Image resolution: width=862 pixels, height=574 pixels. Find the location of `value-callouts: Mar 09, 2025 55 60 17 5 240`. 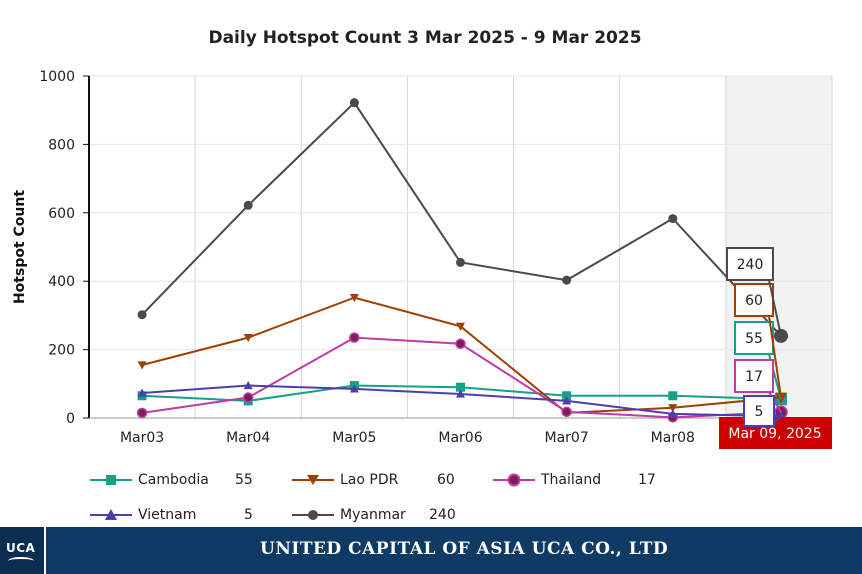

value-callouts: Mar 09, 2025 55 60 17 5 240 is located at coordinates (775, 348).